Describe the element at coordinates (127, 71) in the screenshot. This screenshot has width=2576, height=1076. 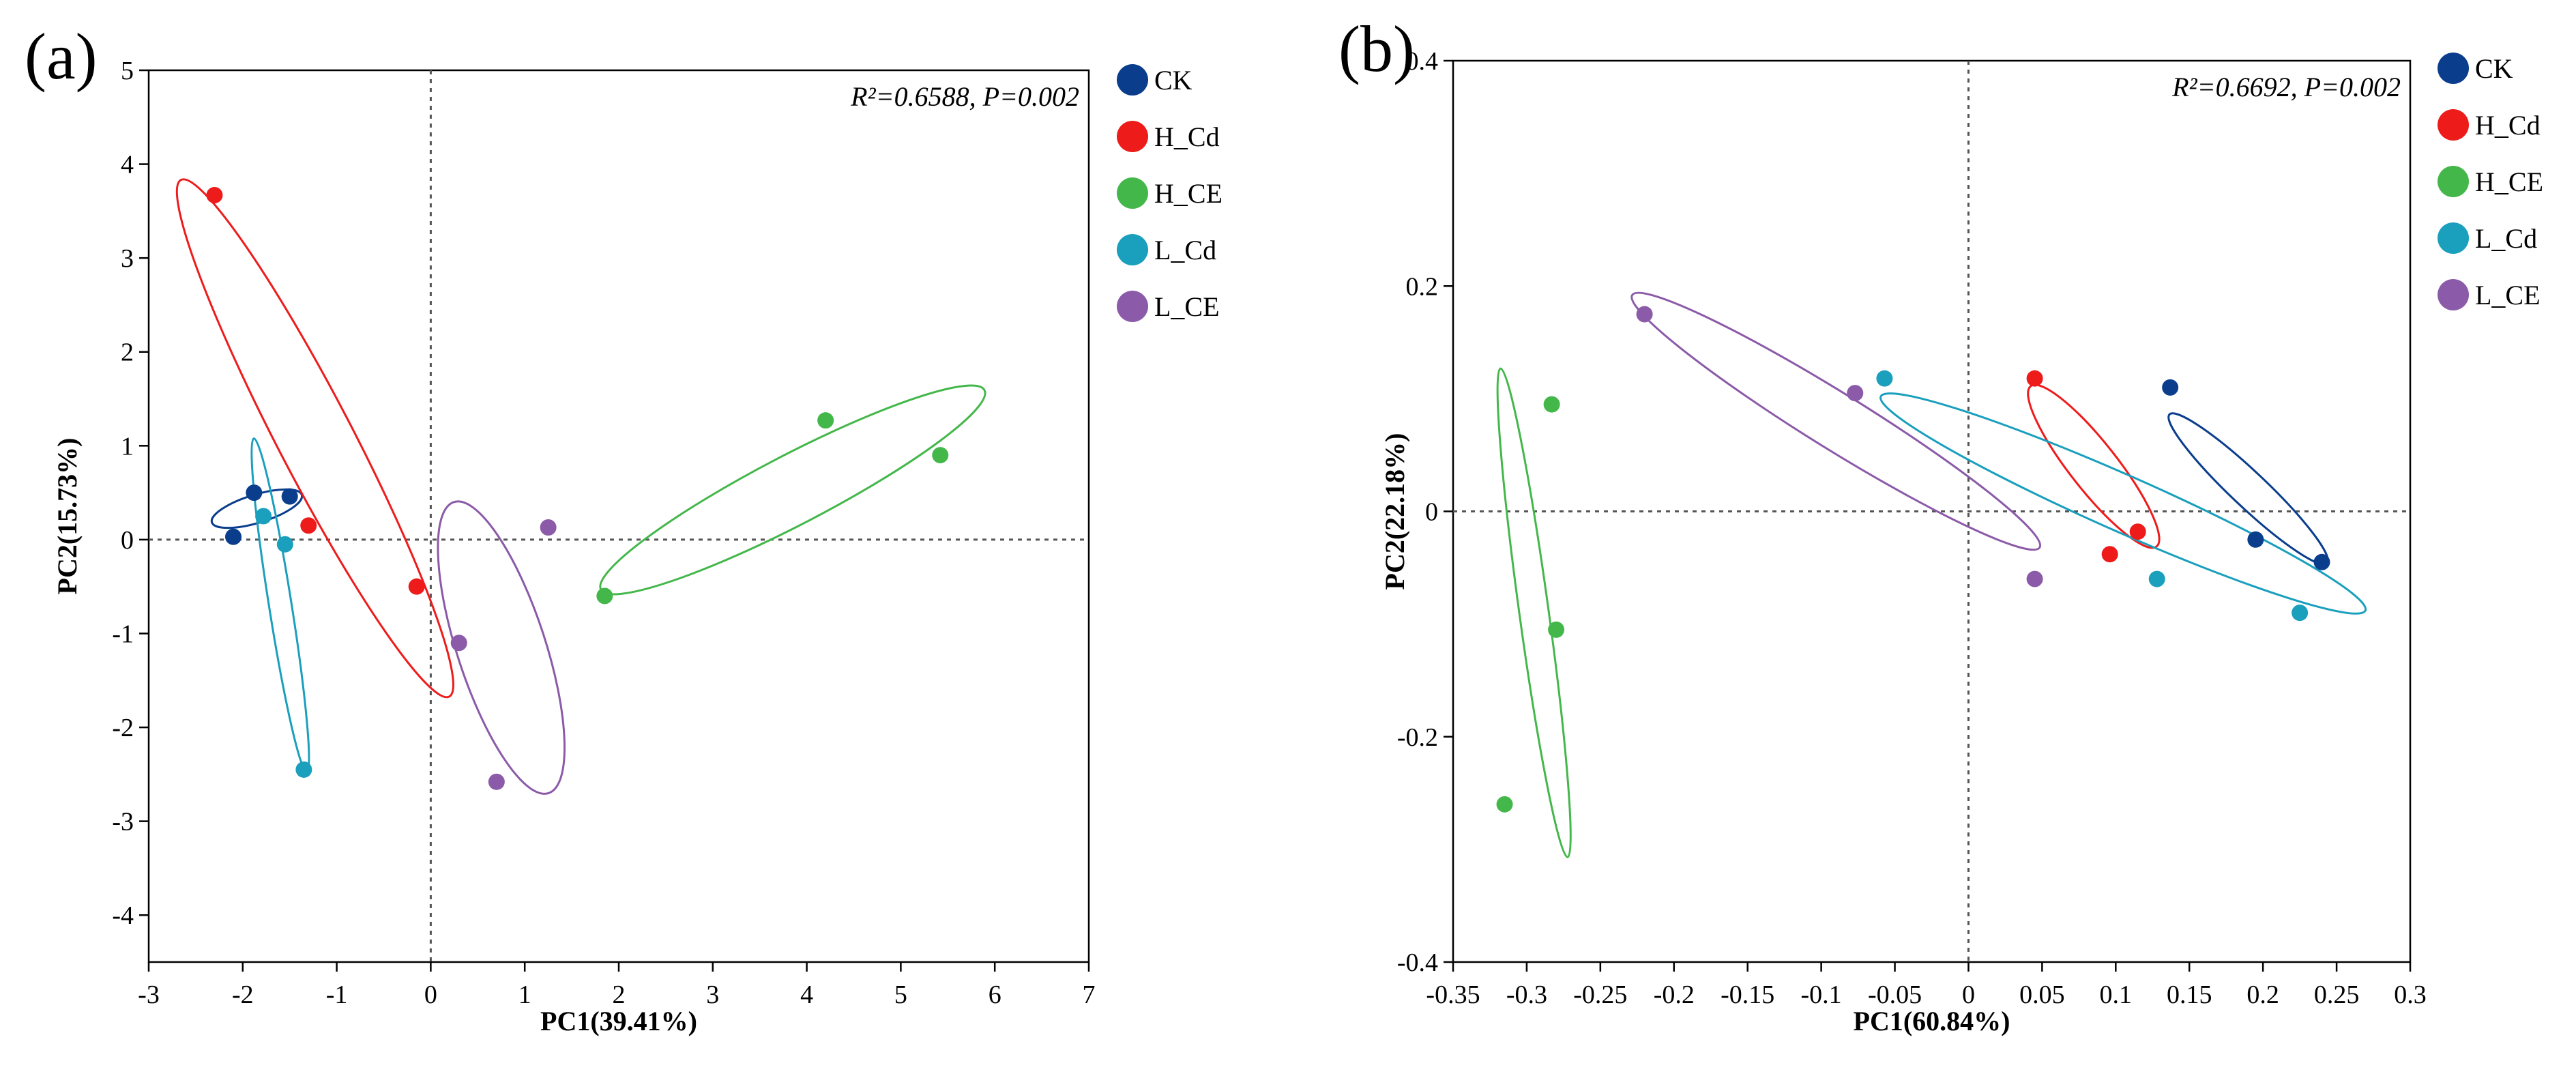
I see `y-tick-label: 5` at that location.